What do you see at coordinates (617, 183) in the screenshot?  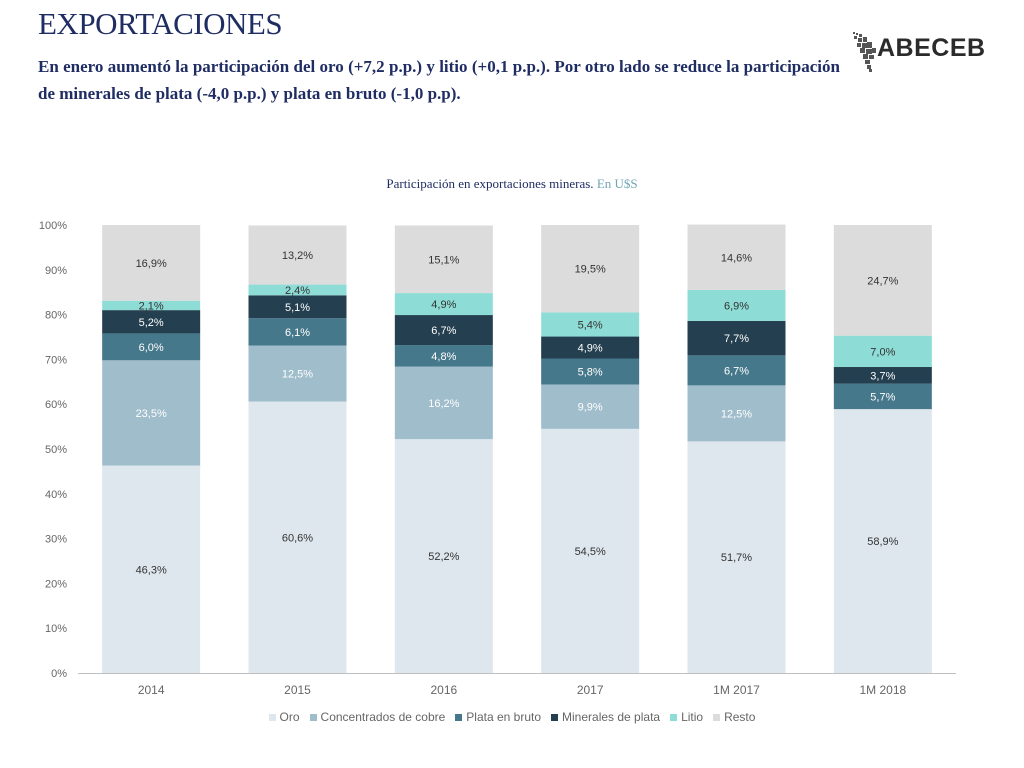 I see `chart-title-unit: En U$S` at bounding box center [617, 183].